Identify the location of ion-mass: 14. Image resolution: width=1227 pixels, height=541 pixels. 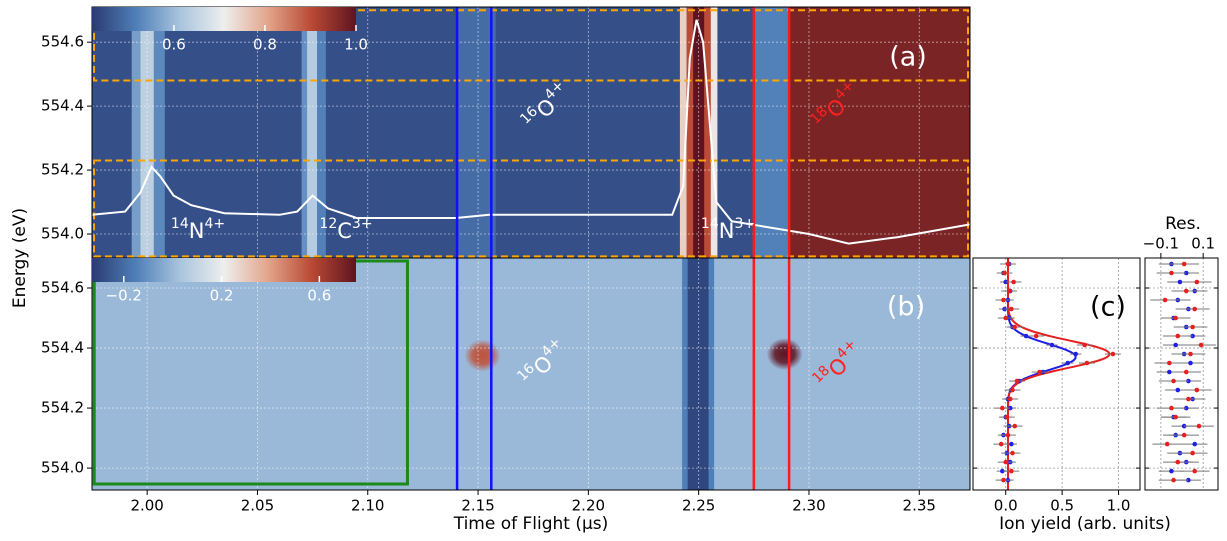
(180, 224).